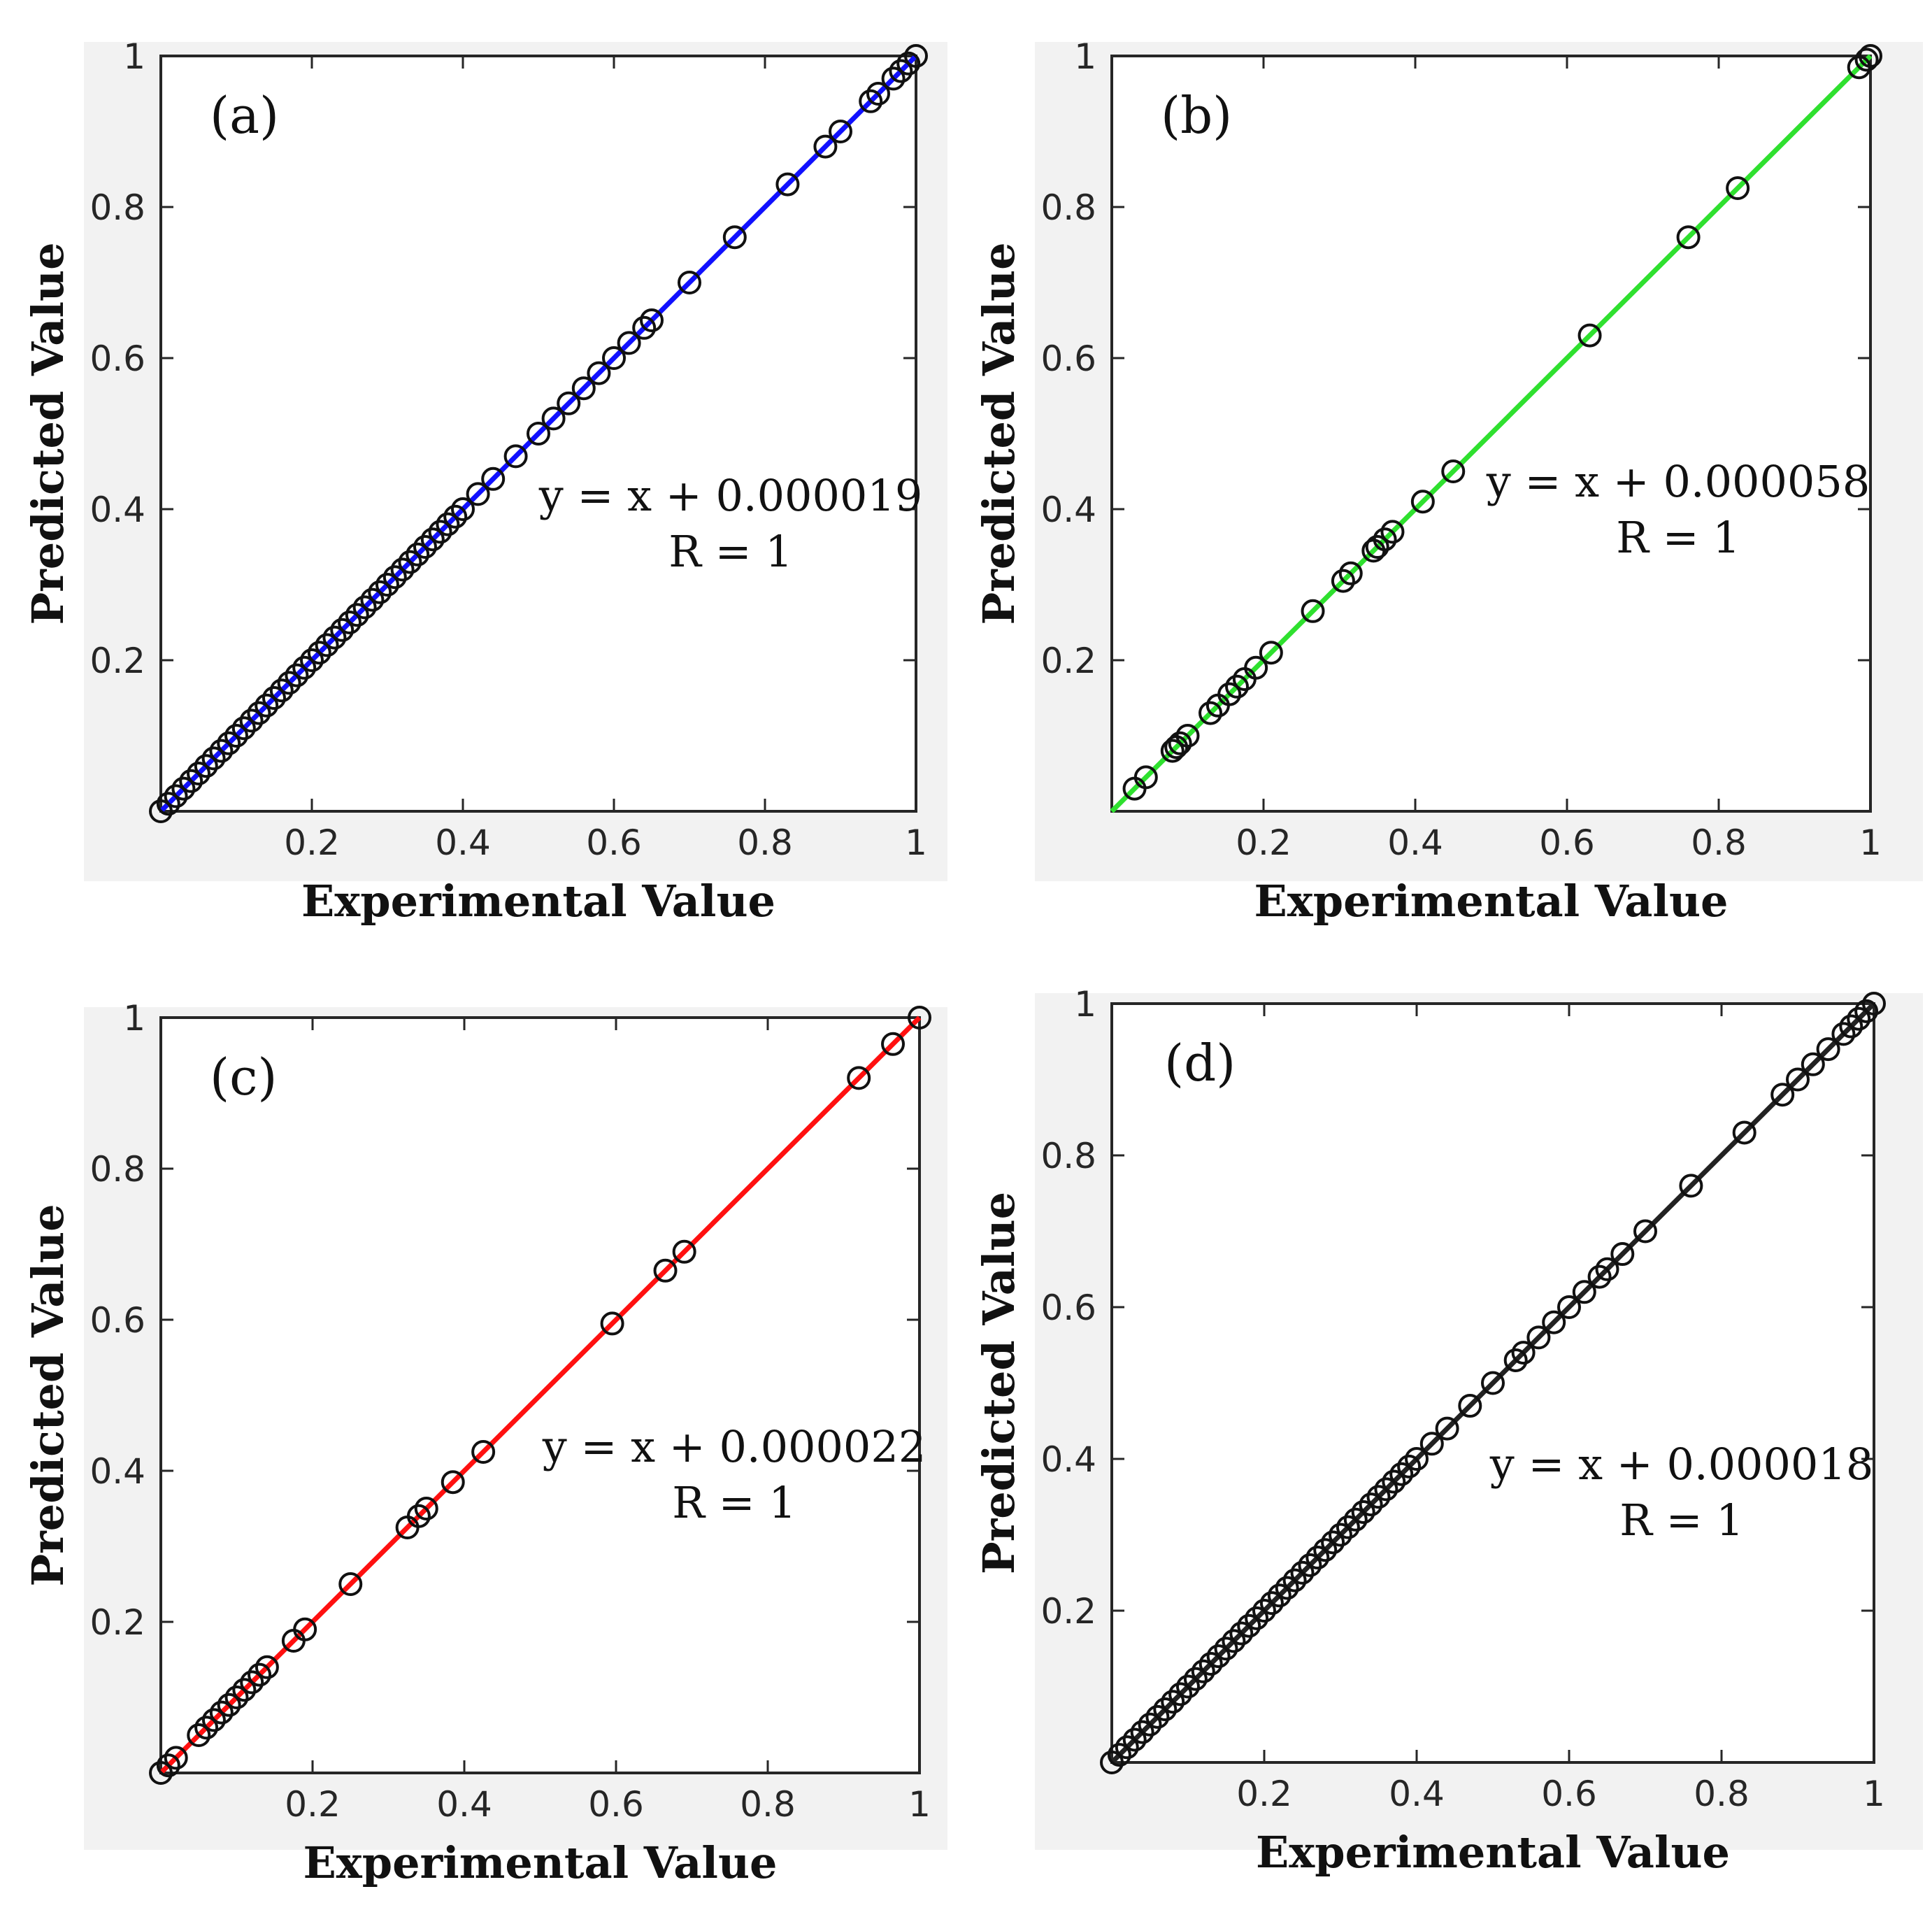  I want to click on panel-c-x-tick-label: 0.8, so click(768, 1805).